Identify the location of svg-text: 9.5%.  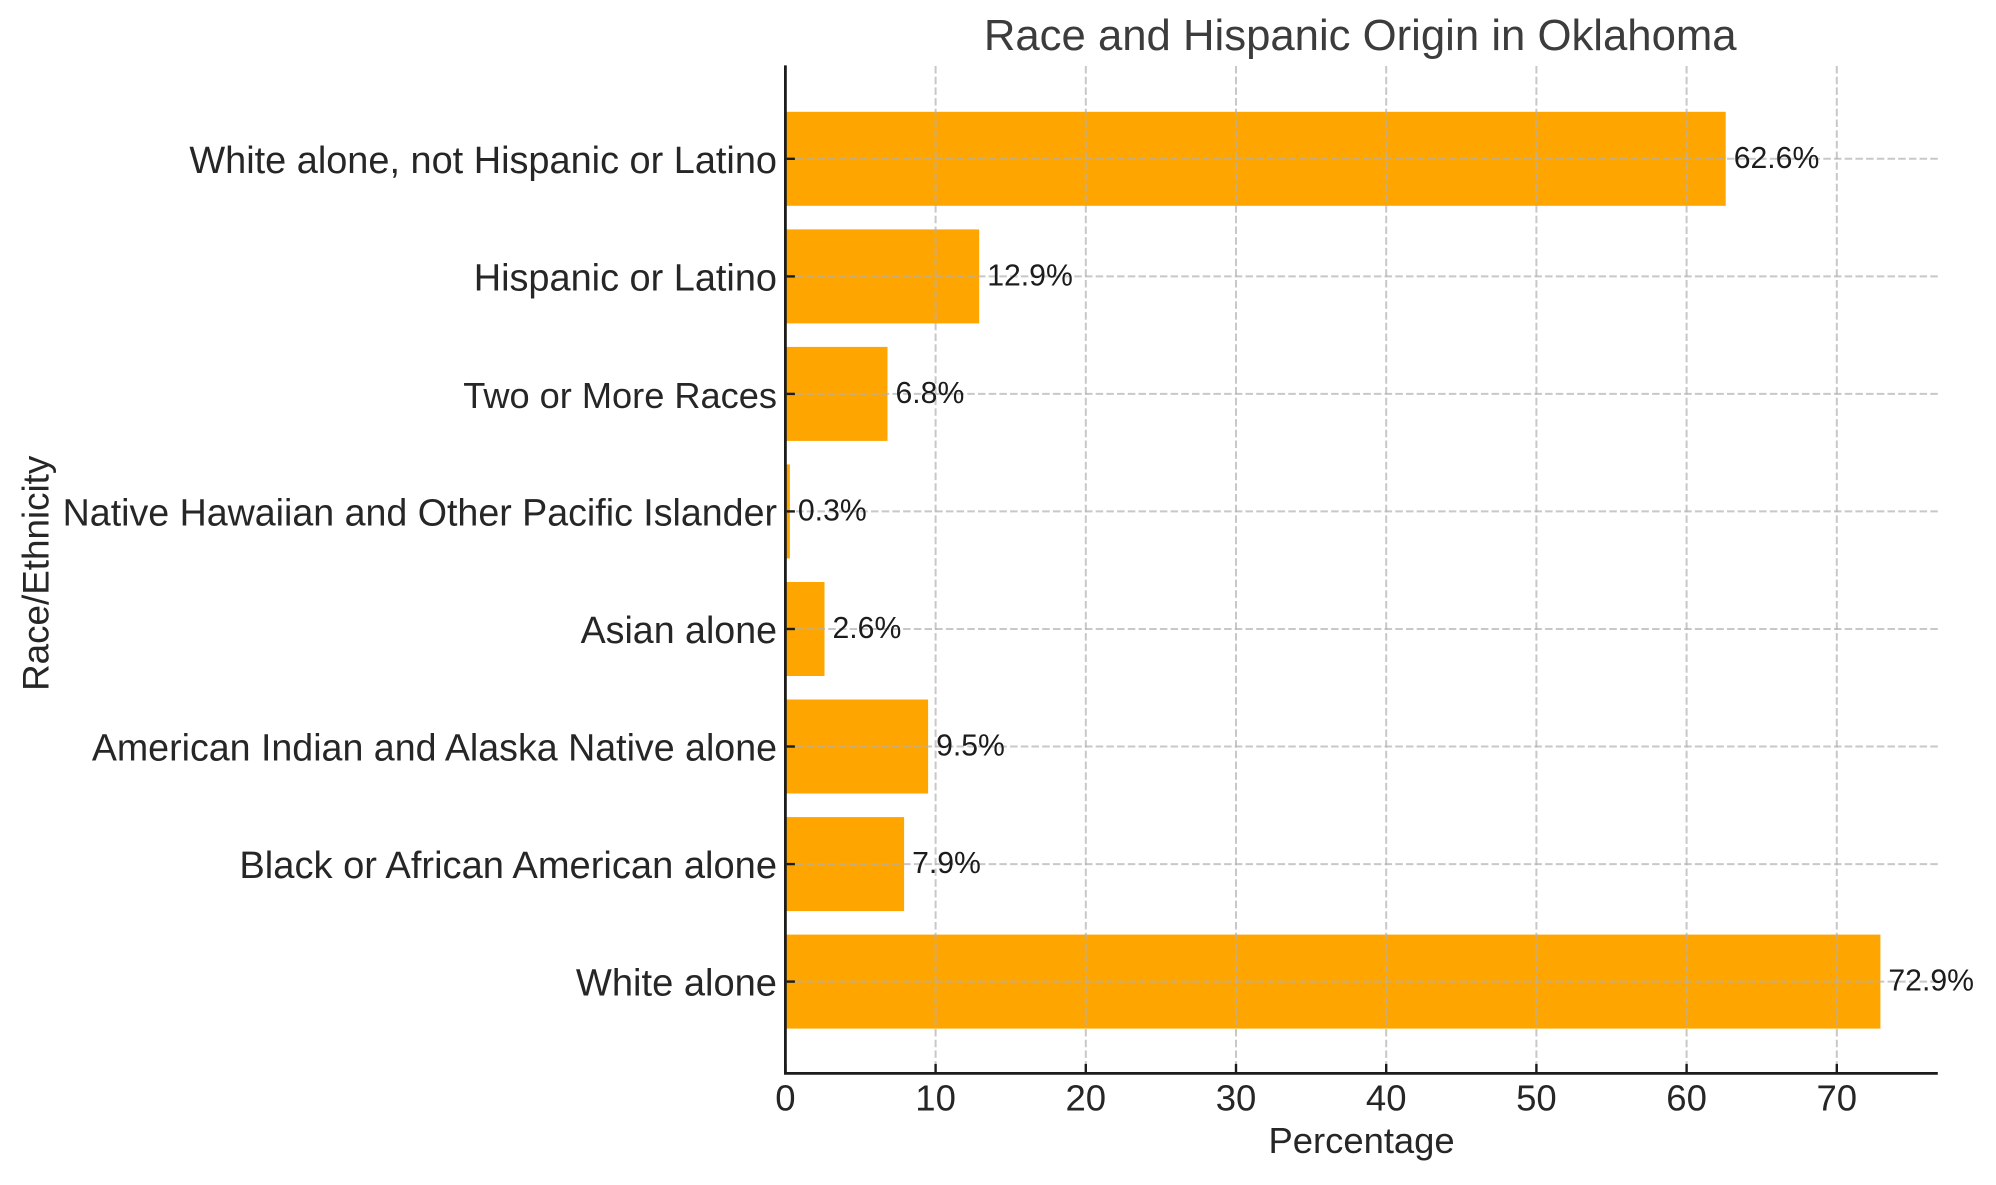
(970, 746).